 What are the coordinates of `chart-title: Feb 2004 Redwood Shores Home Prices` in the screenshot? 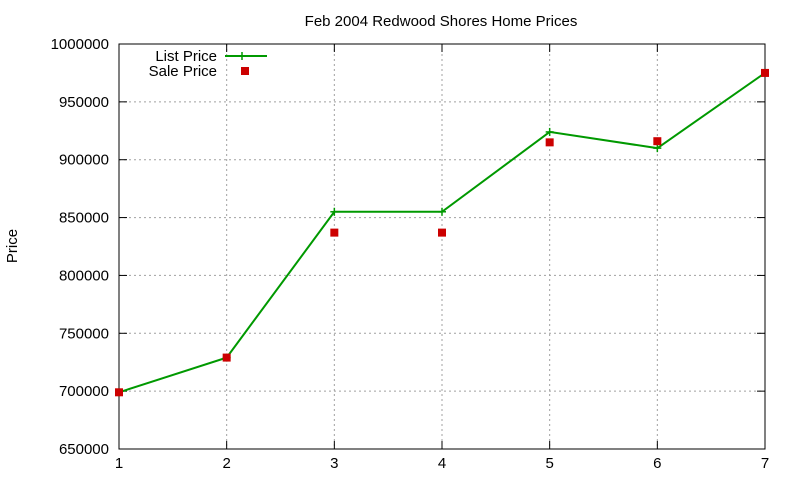 It's located at (441, 21).